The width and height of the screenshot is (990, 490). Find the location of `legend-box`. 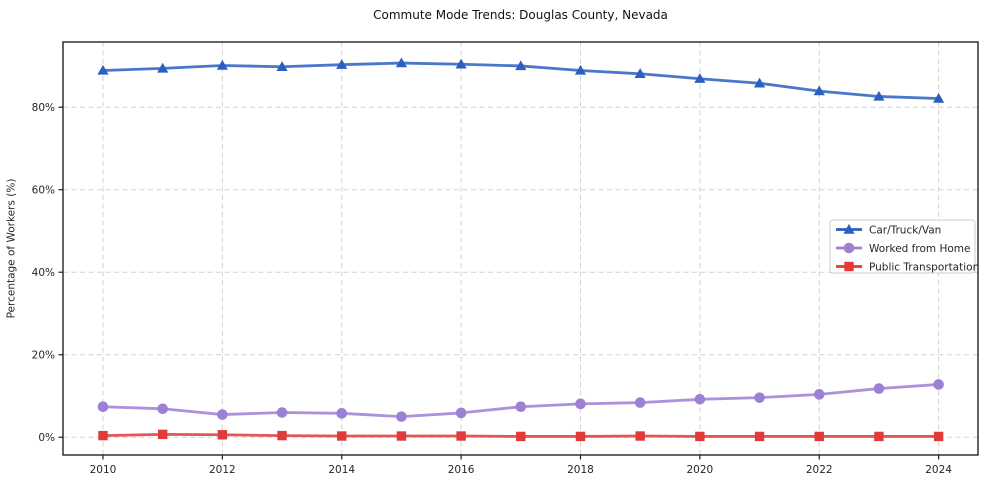

legend-box is located at coordinates (902, 246).